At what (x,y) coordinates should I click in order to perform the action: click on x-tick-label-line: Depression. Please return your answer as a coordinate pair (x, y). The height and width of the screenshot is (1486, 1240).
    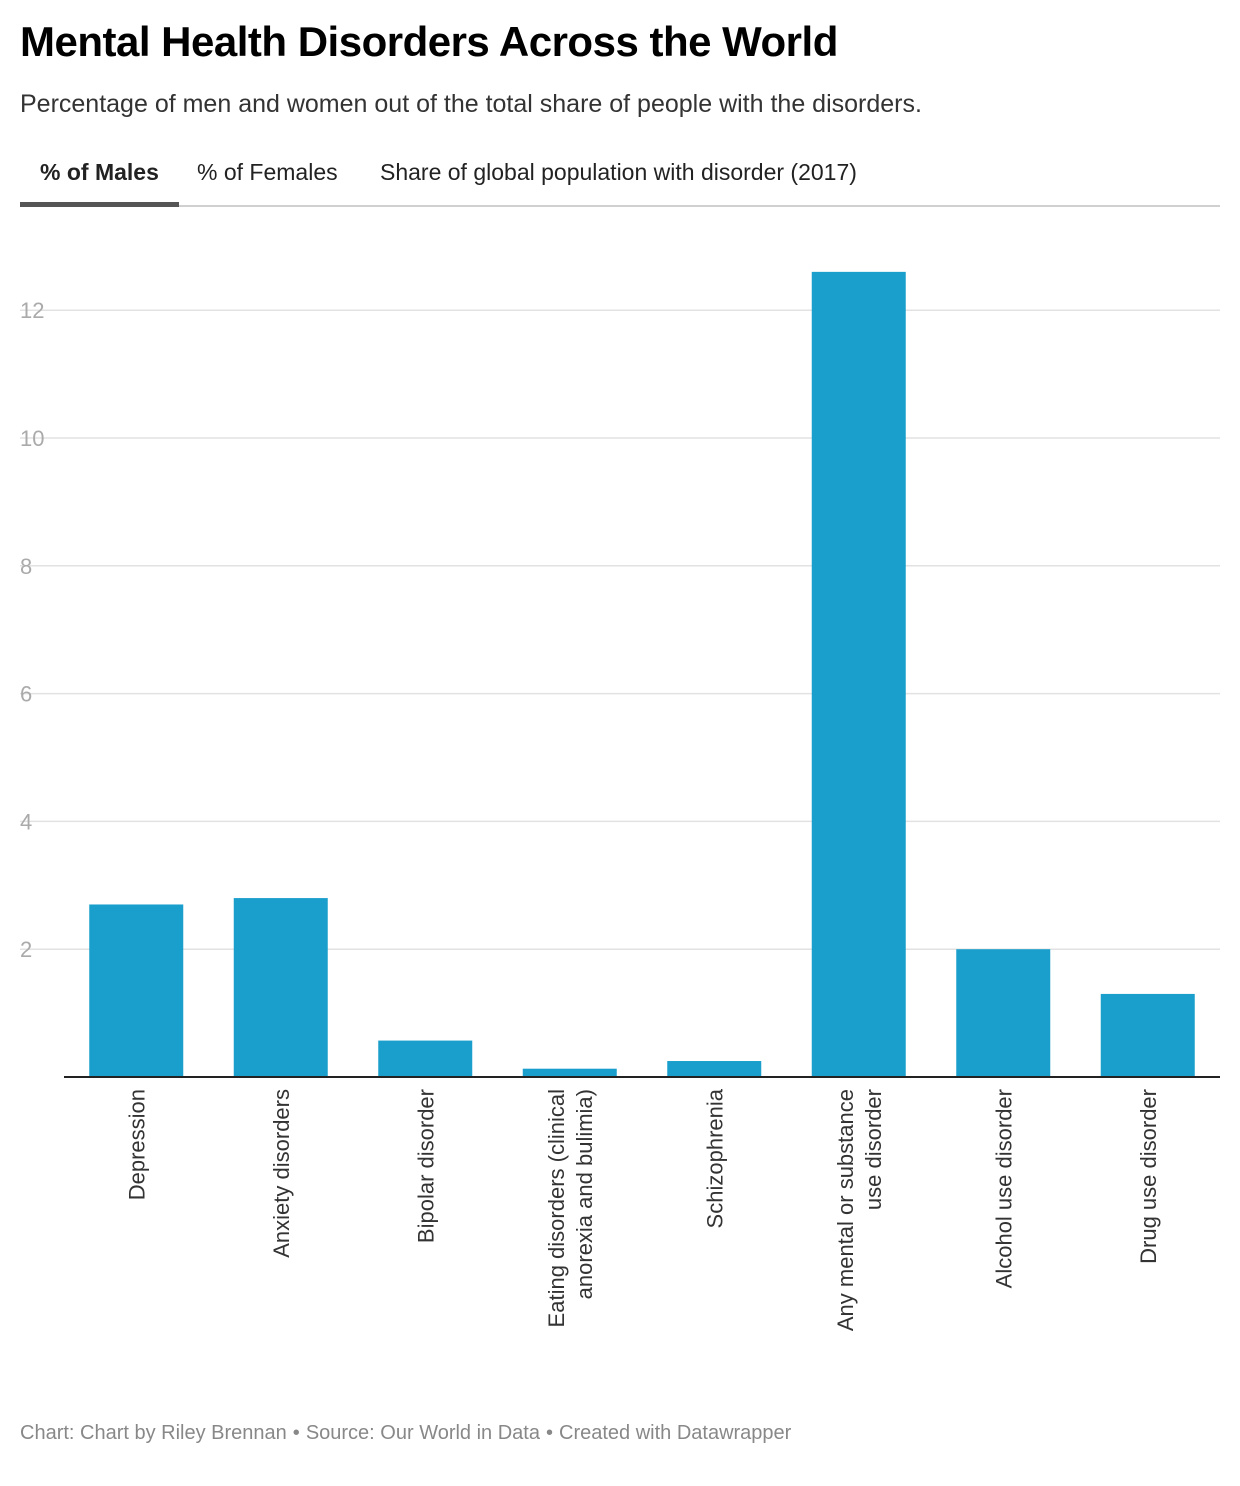
    Looking at the image, I should click on (136, 1144).